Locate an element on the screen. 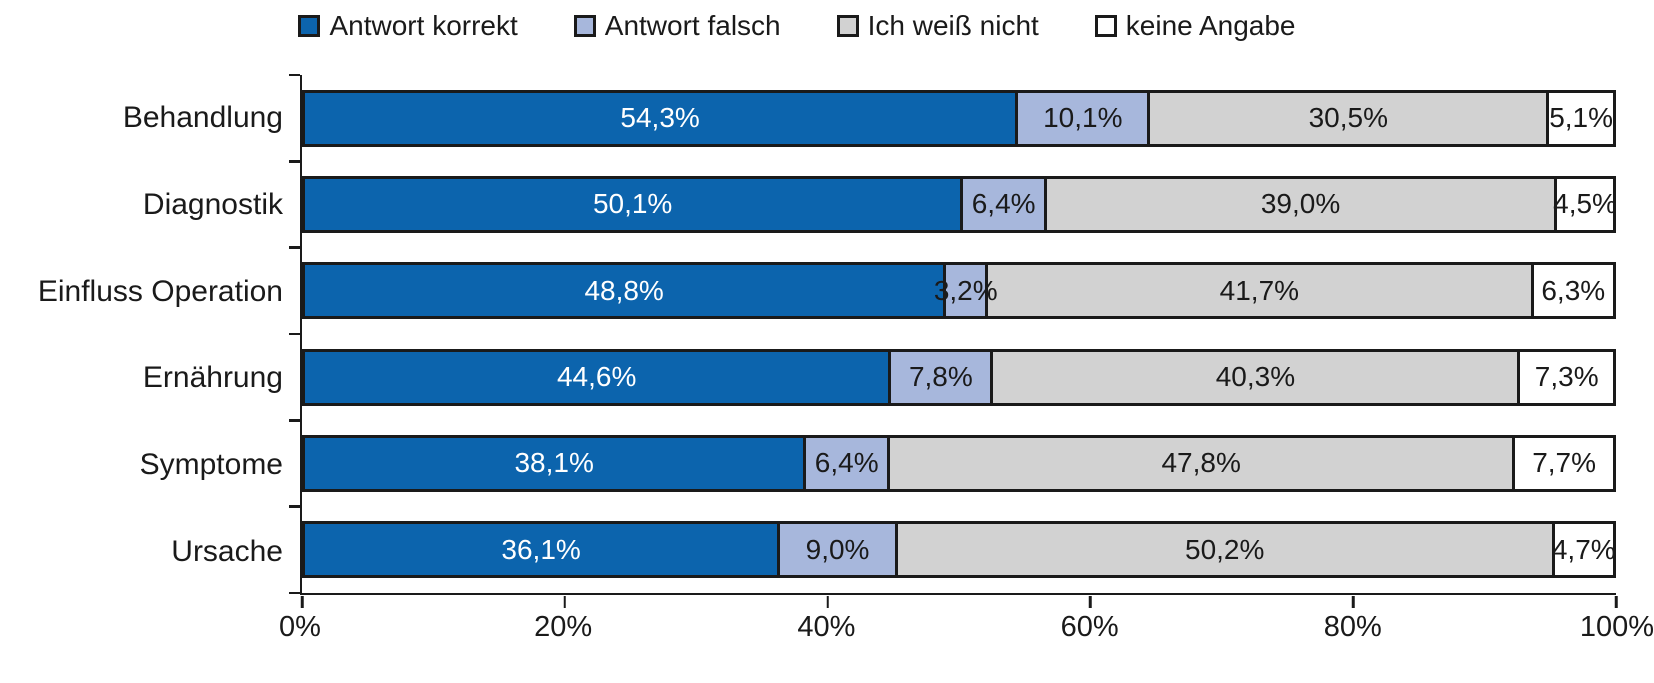  segment-value-label: 50,1% is located at coordinates (632, 204).